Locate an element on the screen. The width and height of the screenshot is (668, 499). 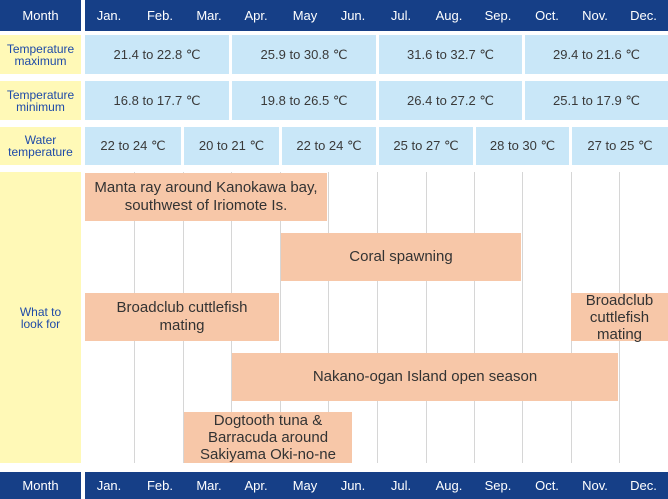
footer-month-label: Month is located at coordinates (40, 485).